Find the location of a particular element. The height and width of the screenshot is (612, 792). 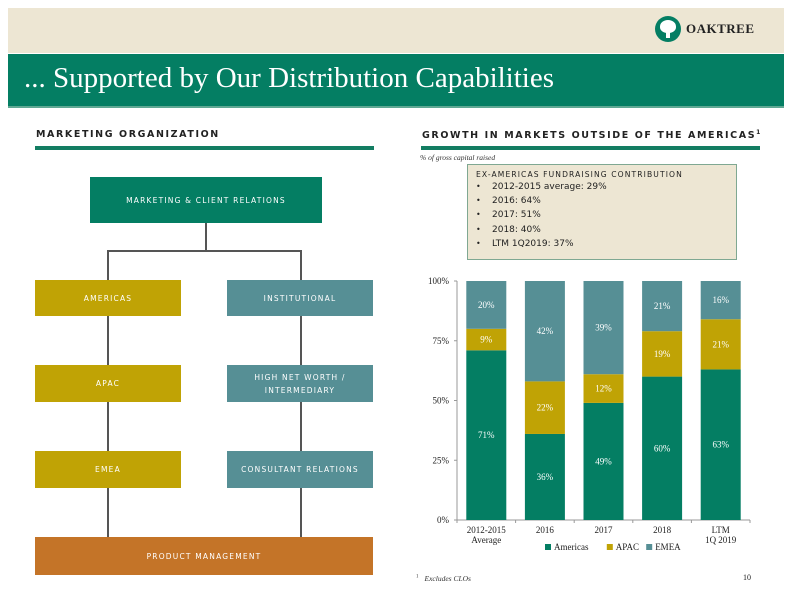

callout-title: Ex-Americas Fundraising Contribution is located at coordinates (579, 174).